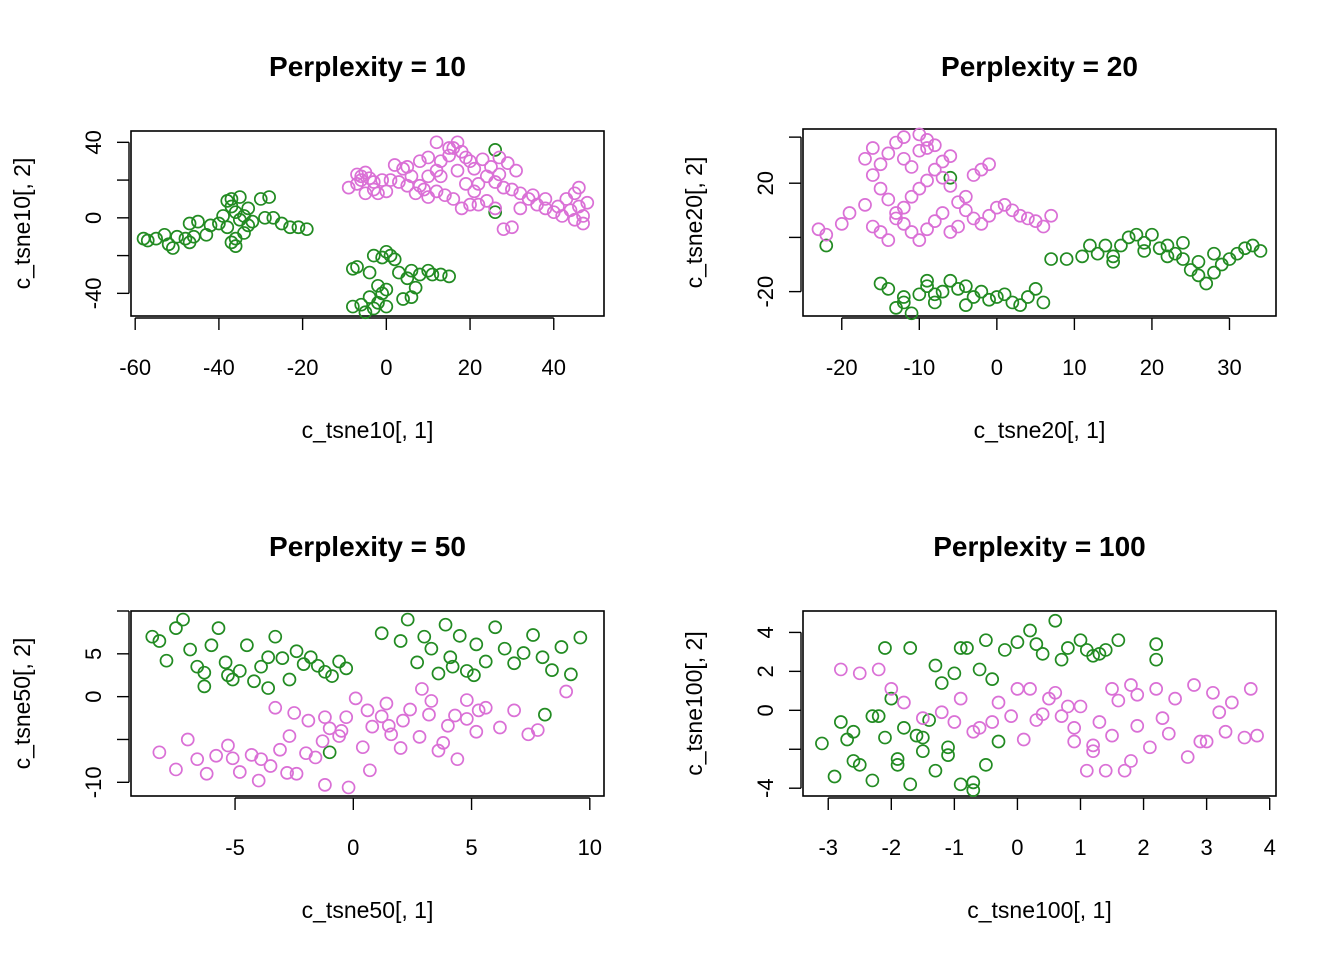  I want to click on x-tick-label: -10, so click(919, 367).